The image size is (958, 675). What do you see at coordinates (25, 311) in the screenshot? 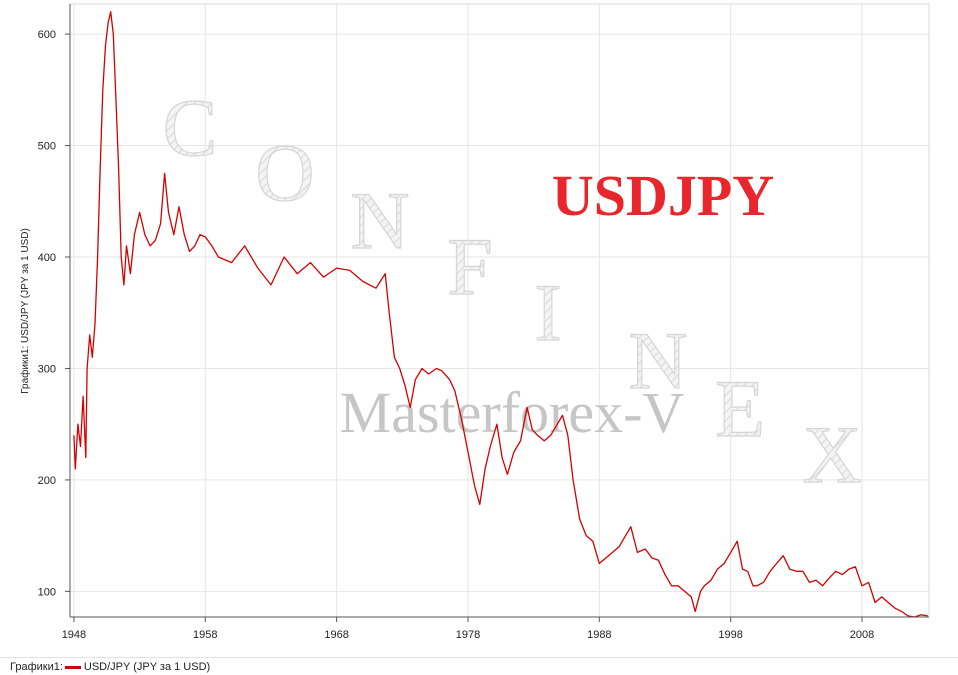
I see `y-axis-title: Графики1: USD/JPY (JPY за 1 USD)` at bounding box center [25, 311].